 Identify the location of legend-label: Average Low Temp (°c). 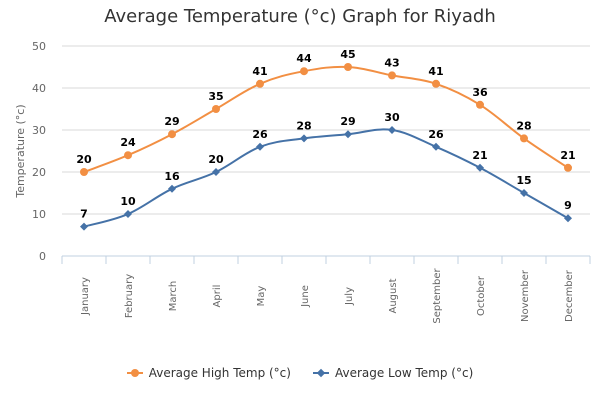
(404, 373).